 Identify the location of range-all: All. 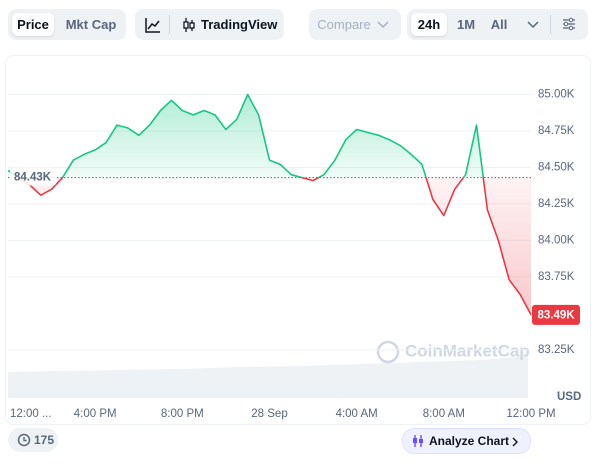
(499, 24).